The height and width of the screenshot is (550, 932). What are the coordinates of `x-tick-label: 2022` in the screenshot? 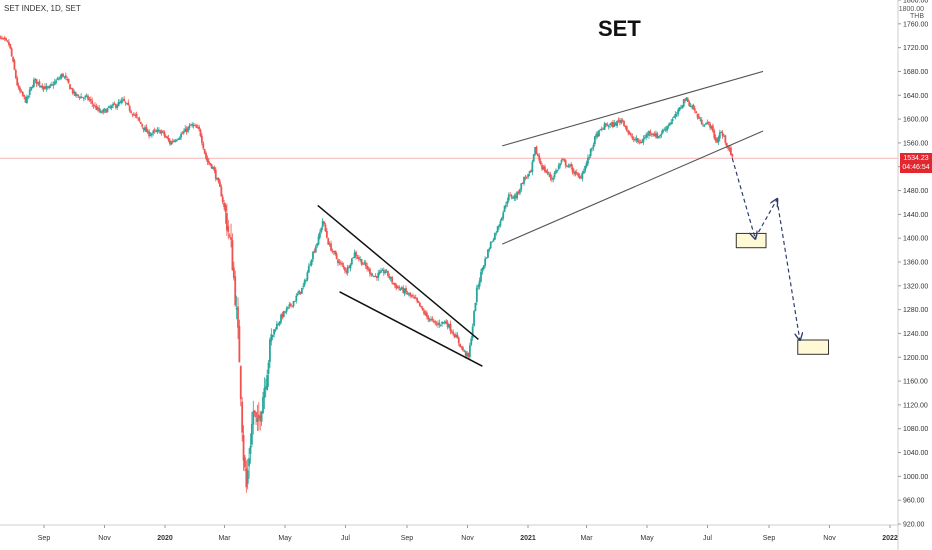 It's located at (890, 538).